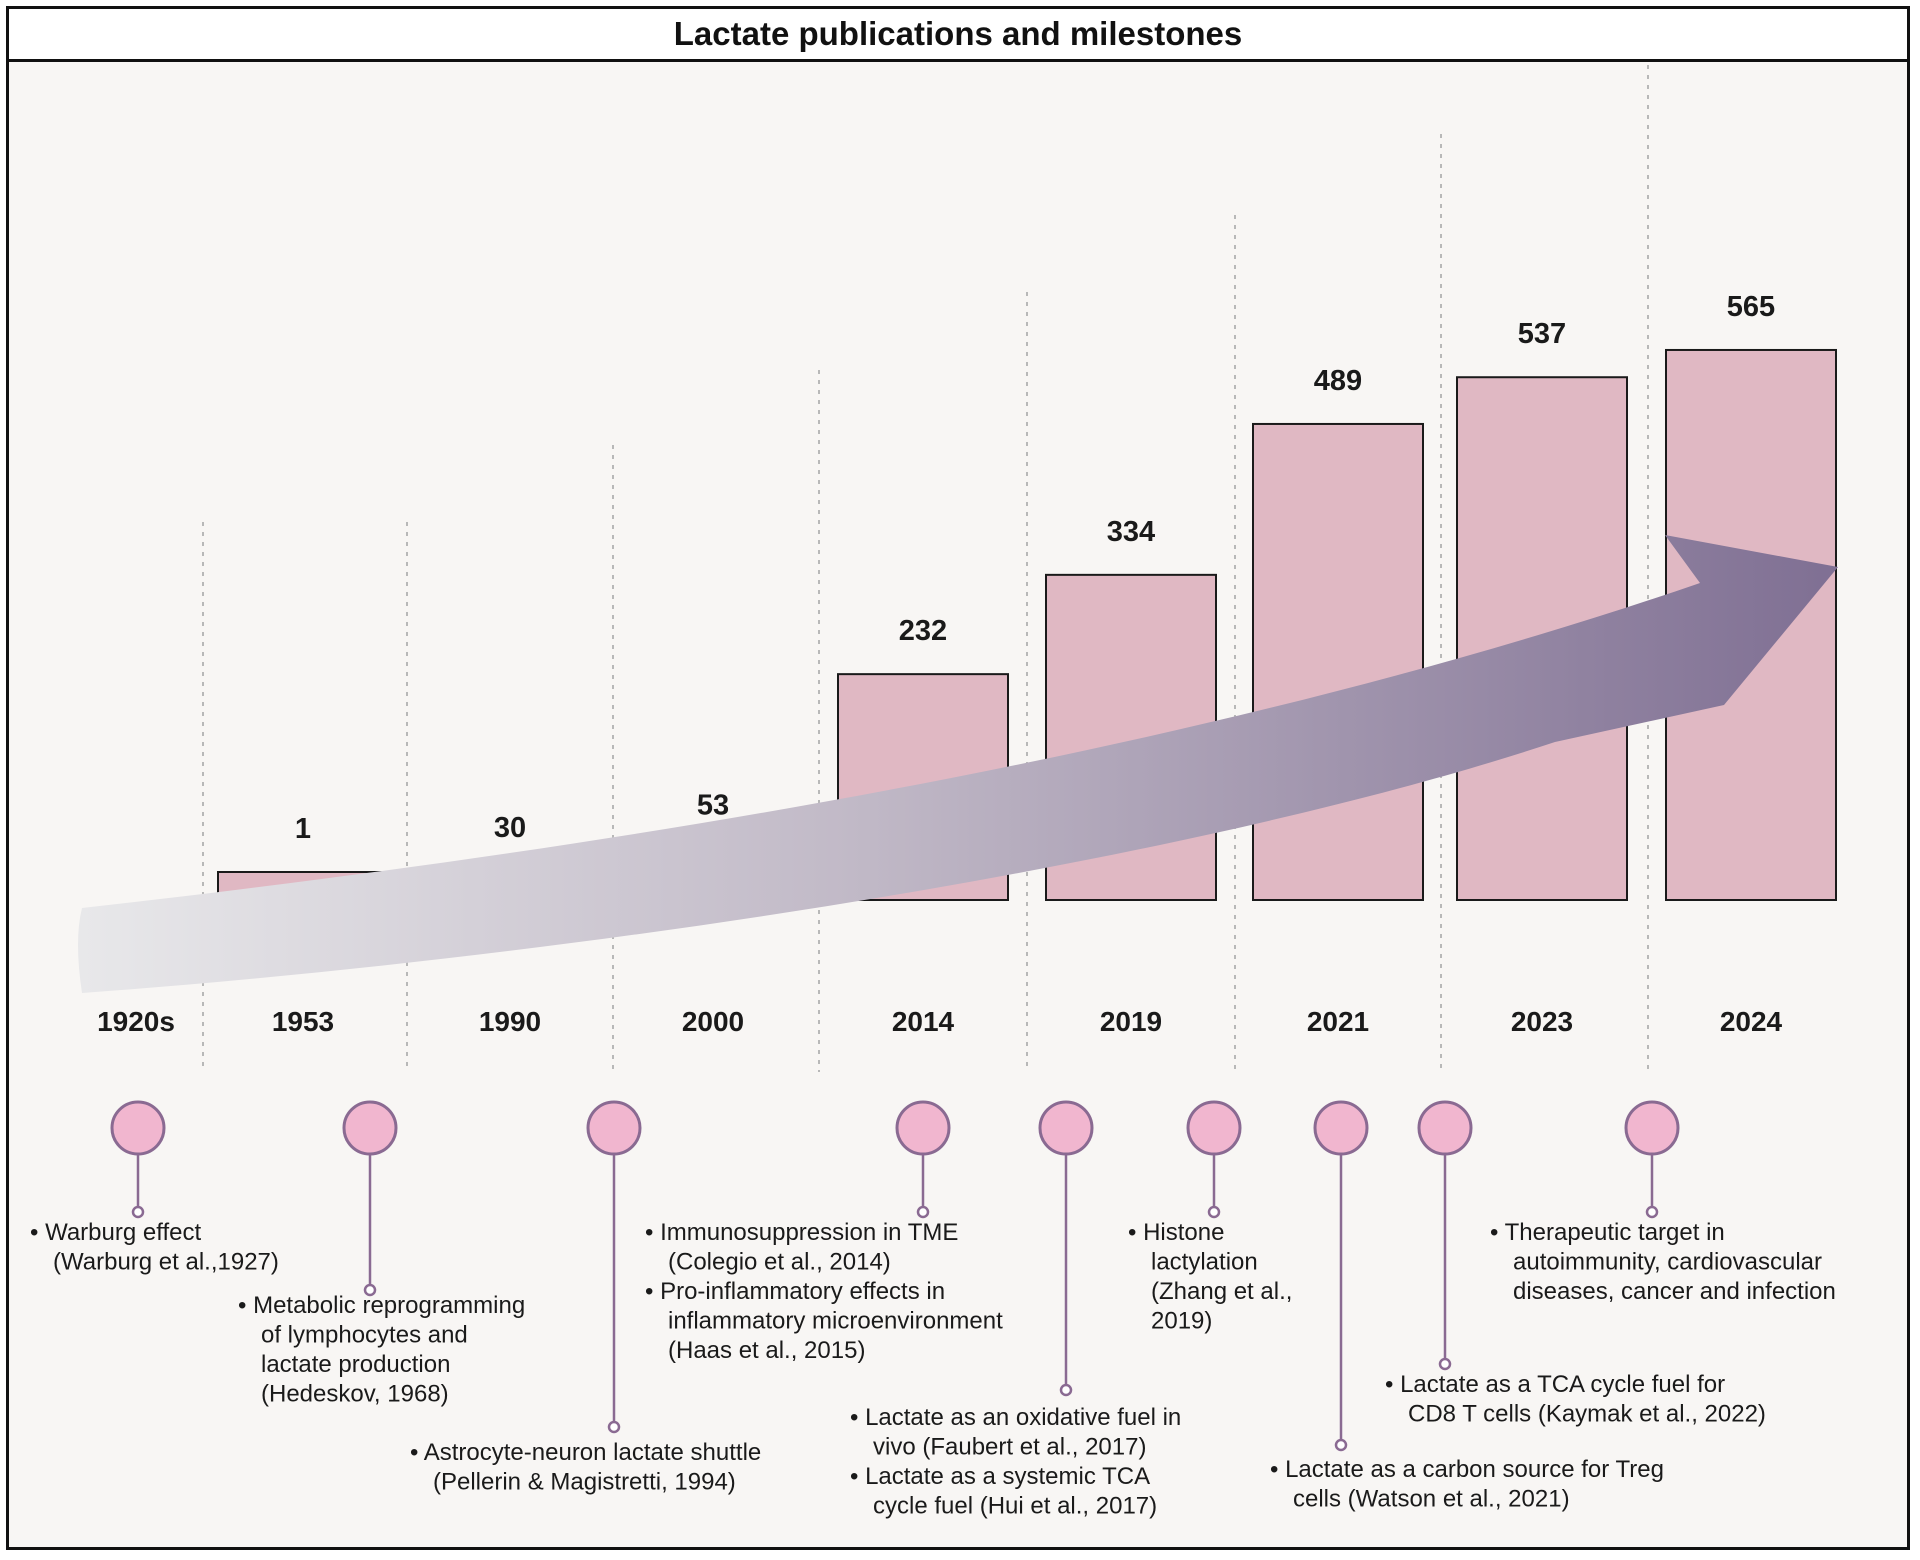  Describe the element at coordinates (1431, 1499) in the screenshot. I see `milestone-line: cells (Watson et al., 2021)` at that location.